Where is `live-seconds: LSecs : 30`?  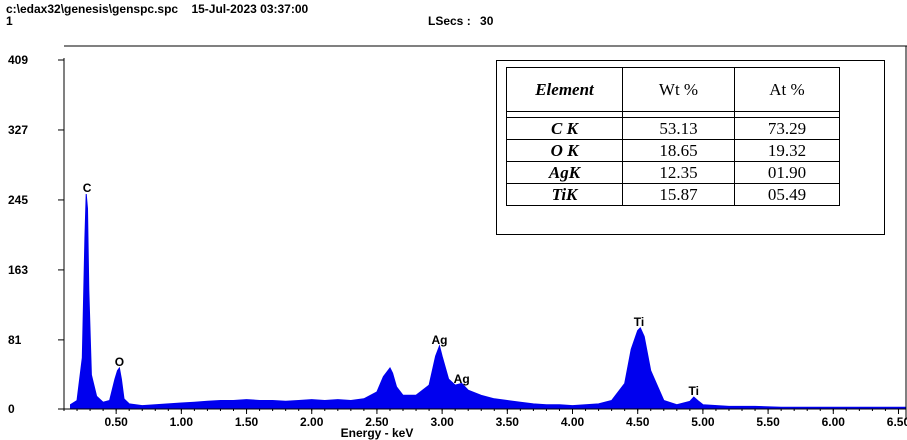
live-seconds: LSecs : 30 is located at coordinates (460, 21).